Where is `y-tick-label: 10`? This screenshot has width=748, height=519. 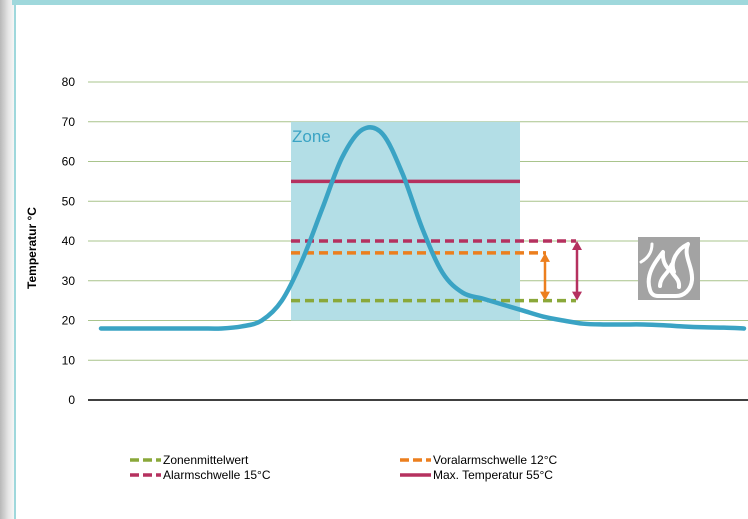
y-tick-label: 10 is located at coordinates (69, 360).